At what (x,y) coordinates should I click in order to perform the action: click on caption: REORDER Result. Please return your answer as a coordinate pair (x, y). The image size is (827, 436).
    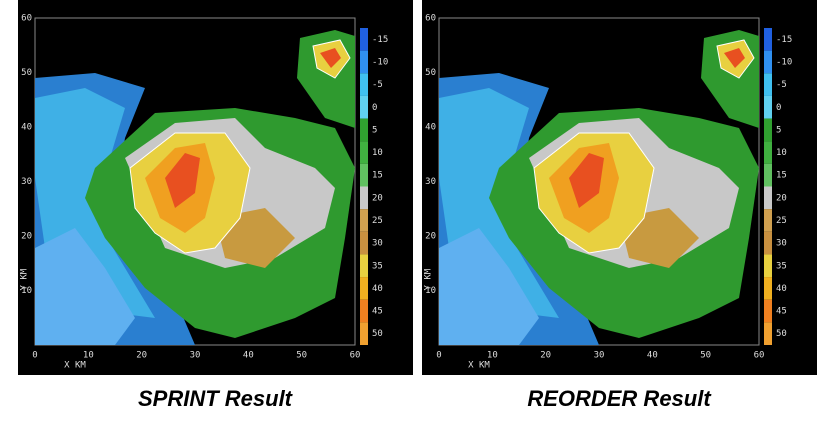
    Looking at the image, I should click on (619, 398).